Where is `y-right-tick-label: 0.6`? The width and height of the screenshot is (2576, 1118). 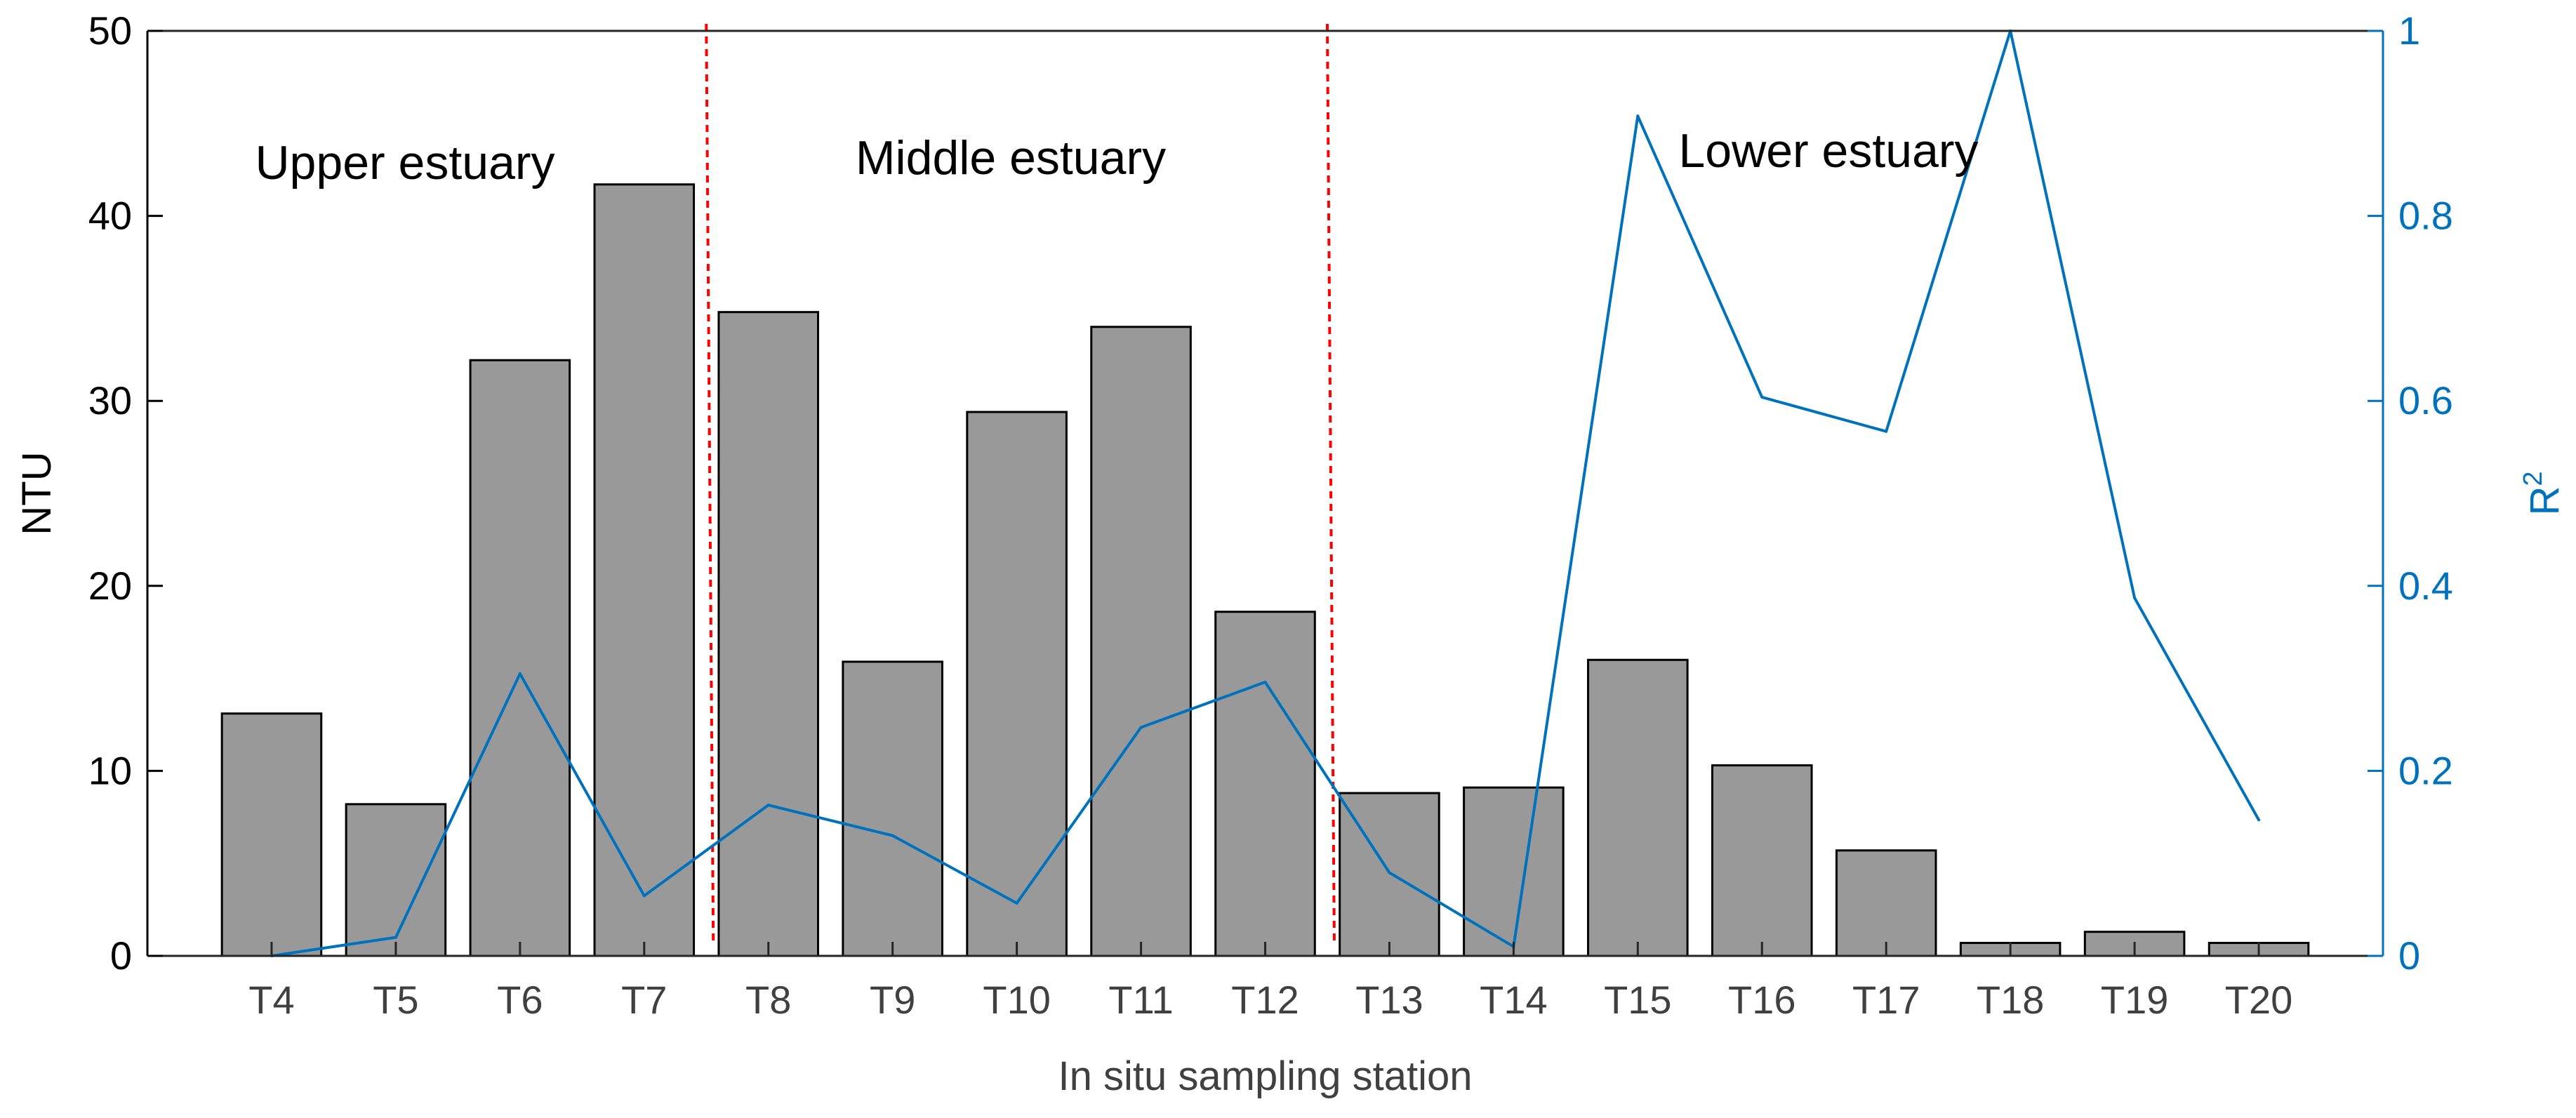 y-right-tick-label: 0.6 is located at coordinates (2426, 400).